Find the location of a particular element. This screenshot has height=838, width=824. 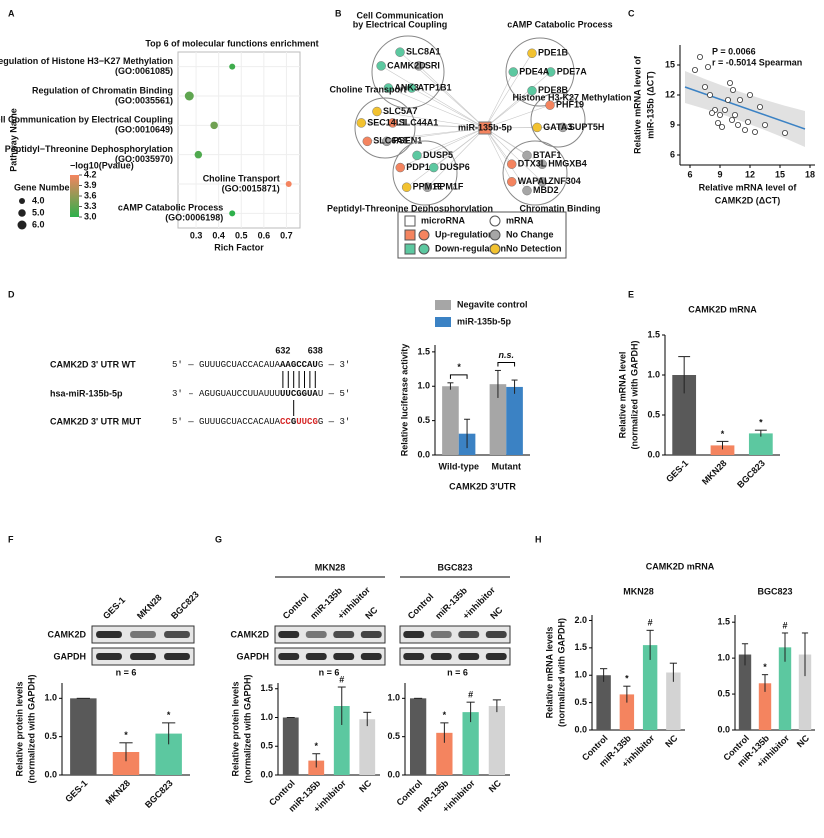

sequence-segment: 5' — GUUUGCUACCACAUA is located at coordinates (226, 365).